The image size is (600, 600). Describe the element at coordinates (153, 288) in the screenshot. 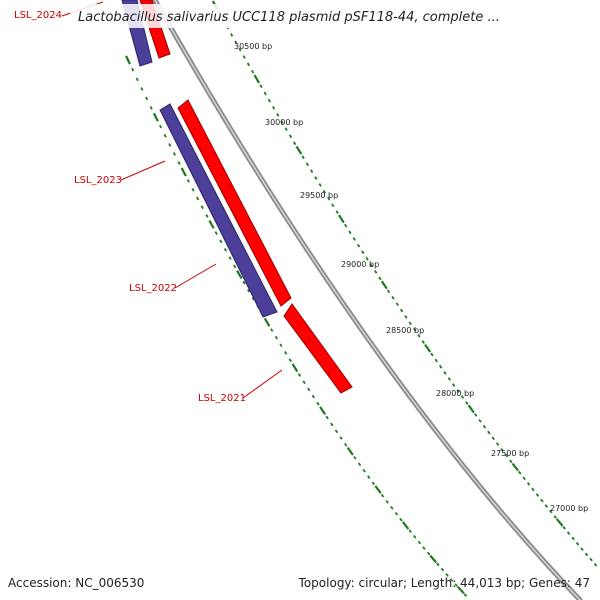

I see `gene-label-lsl-2022: LSL_2022` at that location.